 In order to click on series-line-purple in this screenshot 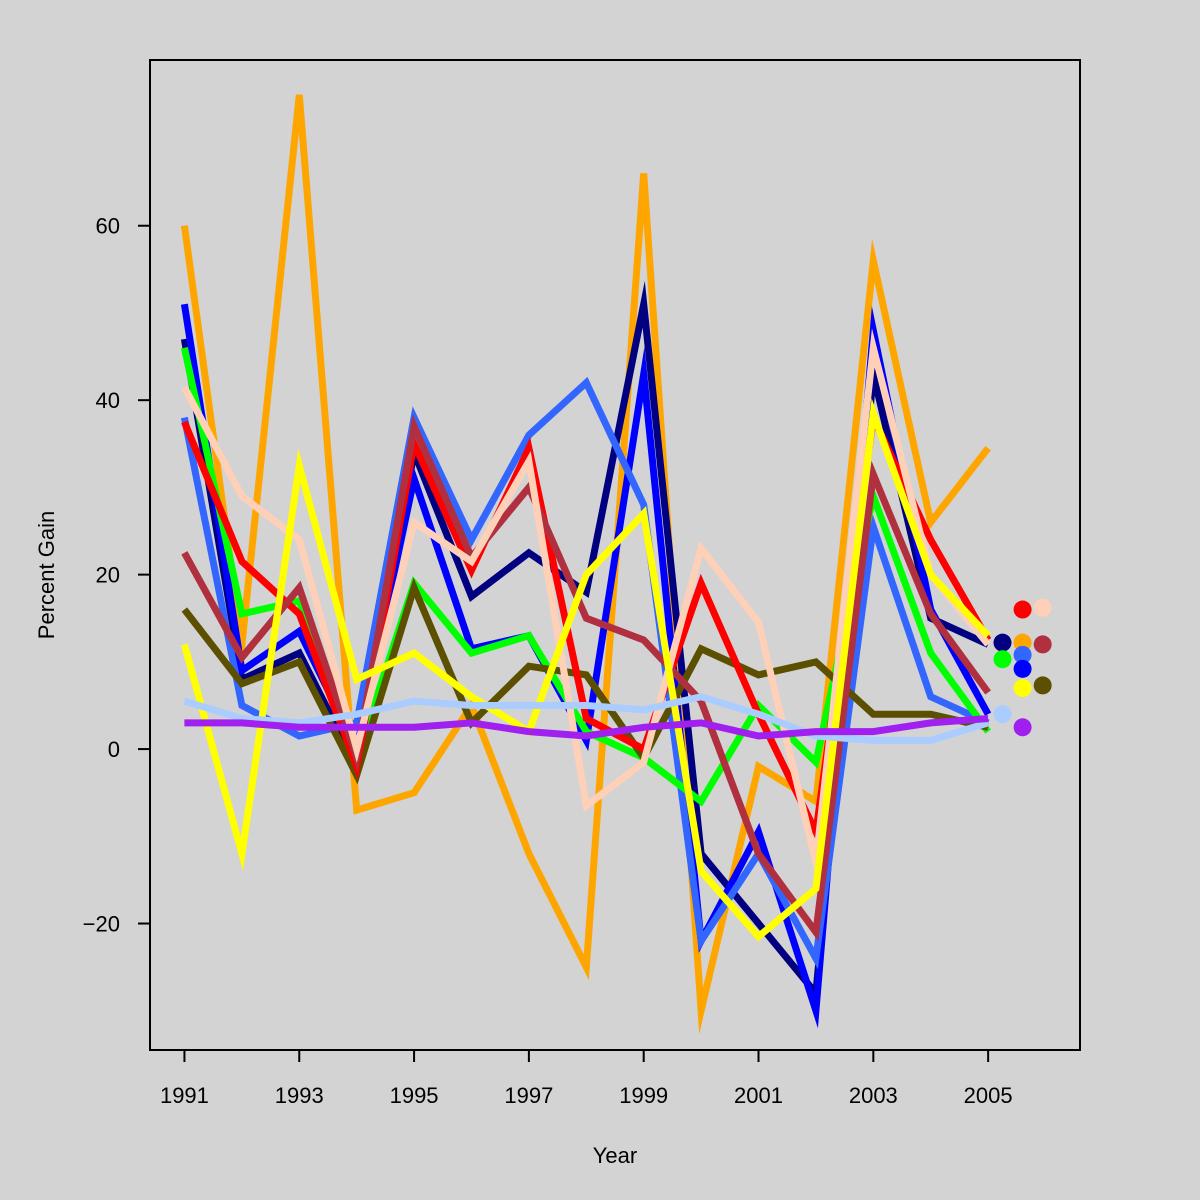, I will do `click(586, 727)`.